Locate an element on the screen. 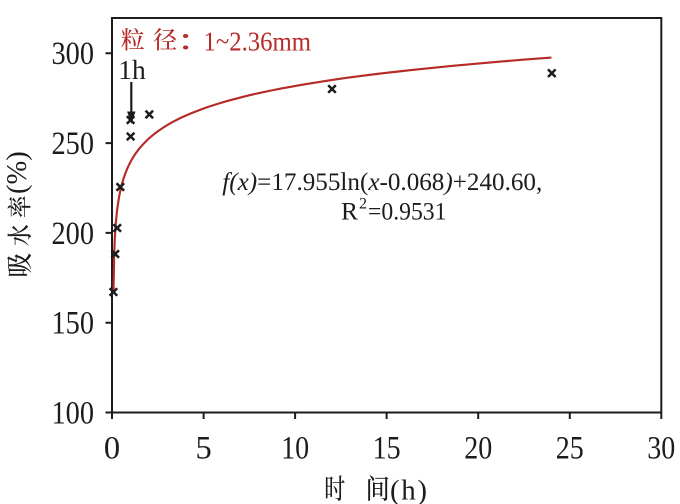 The height and width of the screenshot is (504, 680). svg-text: 25 is located at coordinates (570, 449).